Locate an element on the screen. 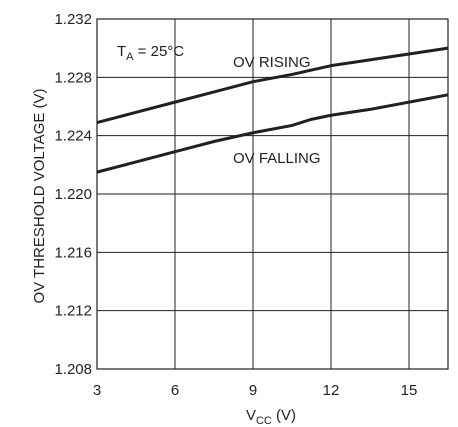 Image resolution: width=458 pixels, height=427 pixels. y-tick-label: 1.232 is located at coordinates (73, 19).